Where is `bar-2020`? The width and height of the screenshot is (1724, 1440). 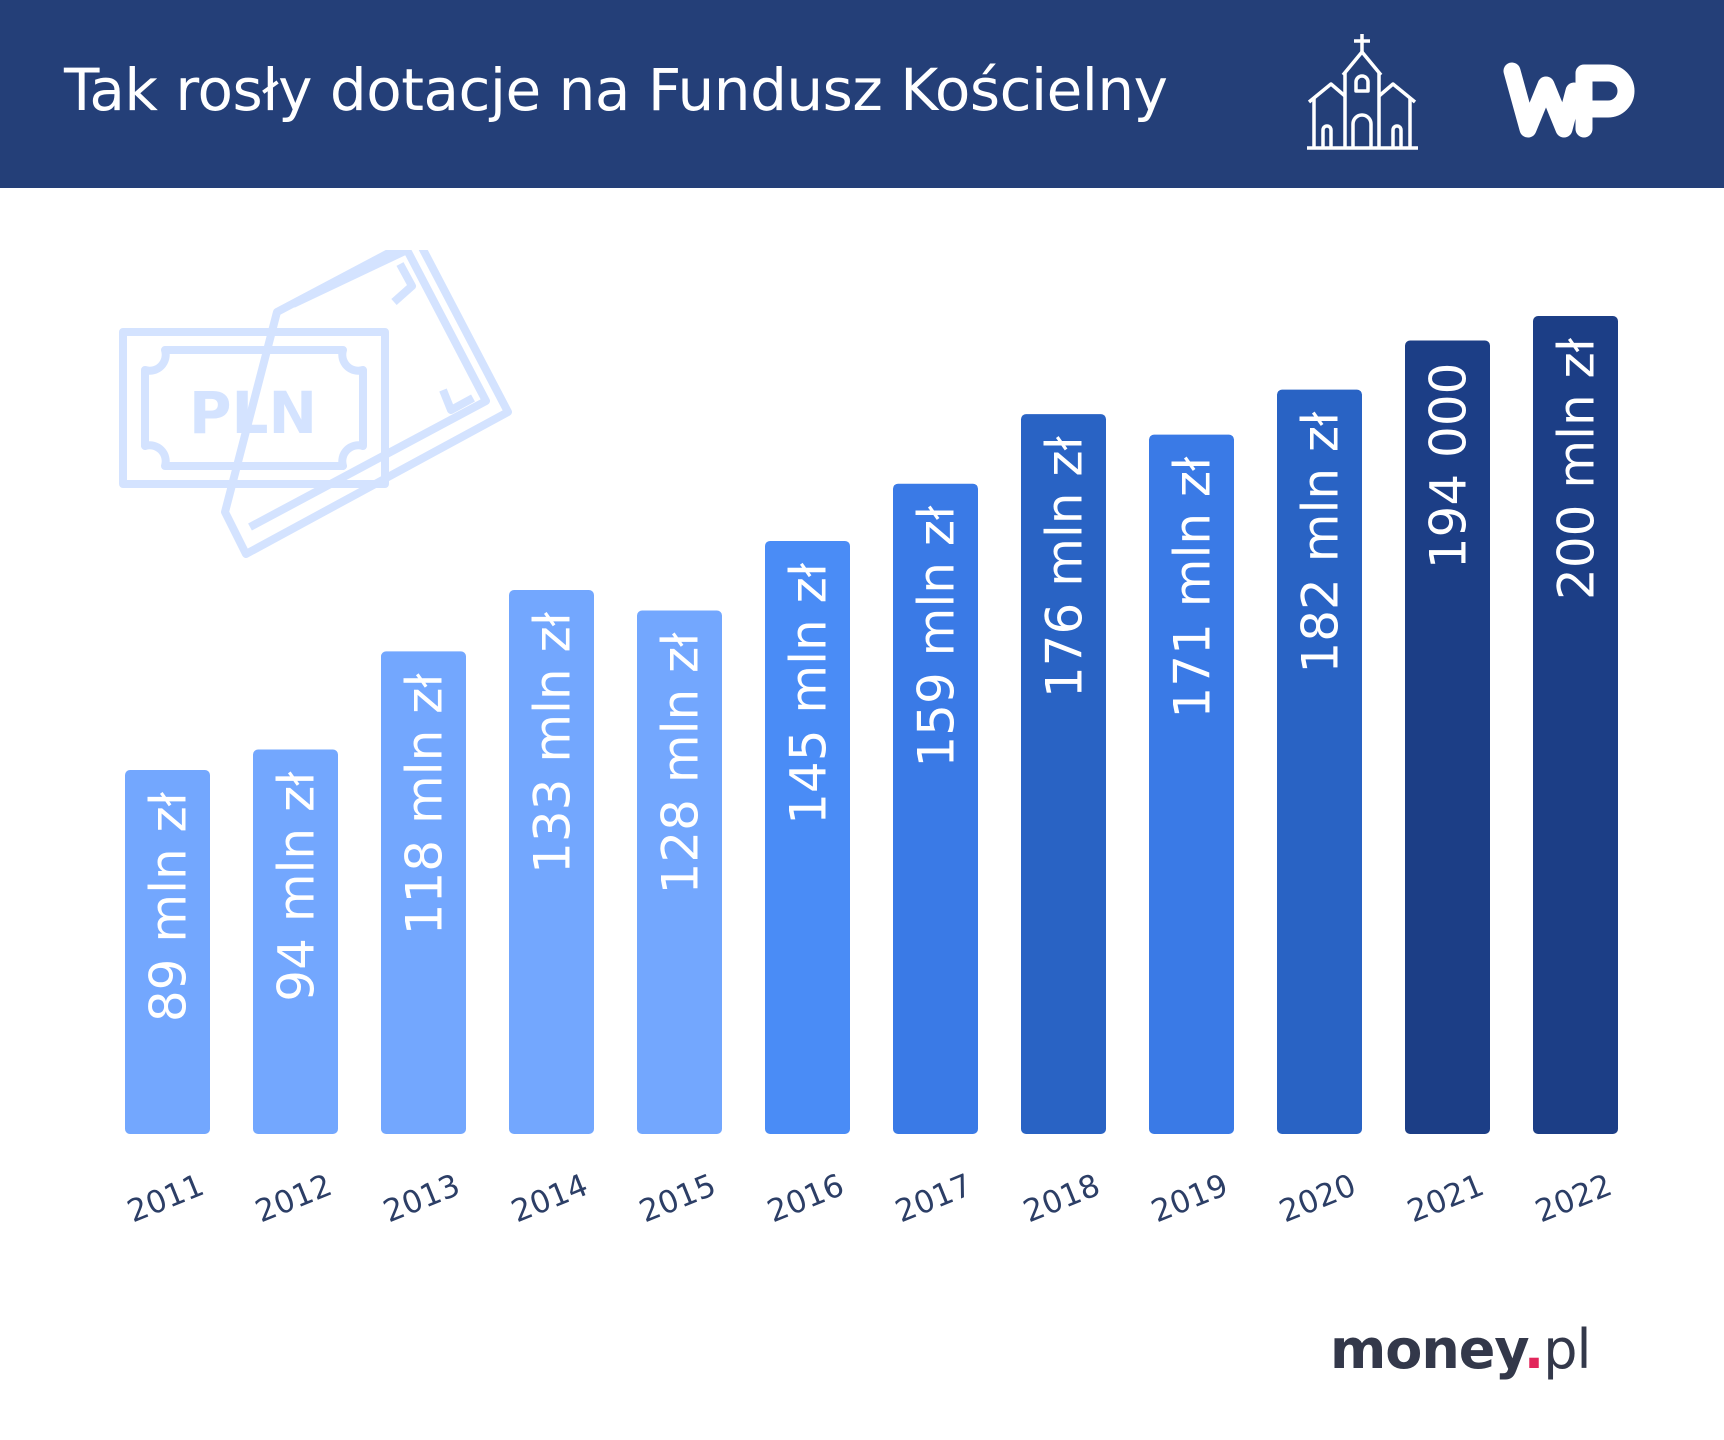 bar-2020 is located at coordinates (1319, 761).